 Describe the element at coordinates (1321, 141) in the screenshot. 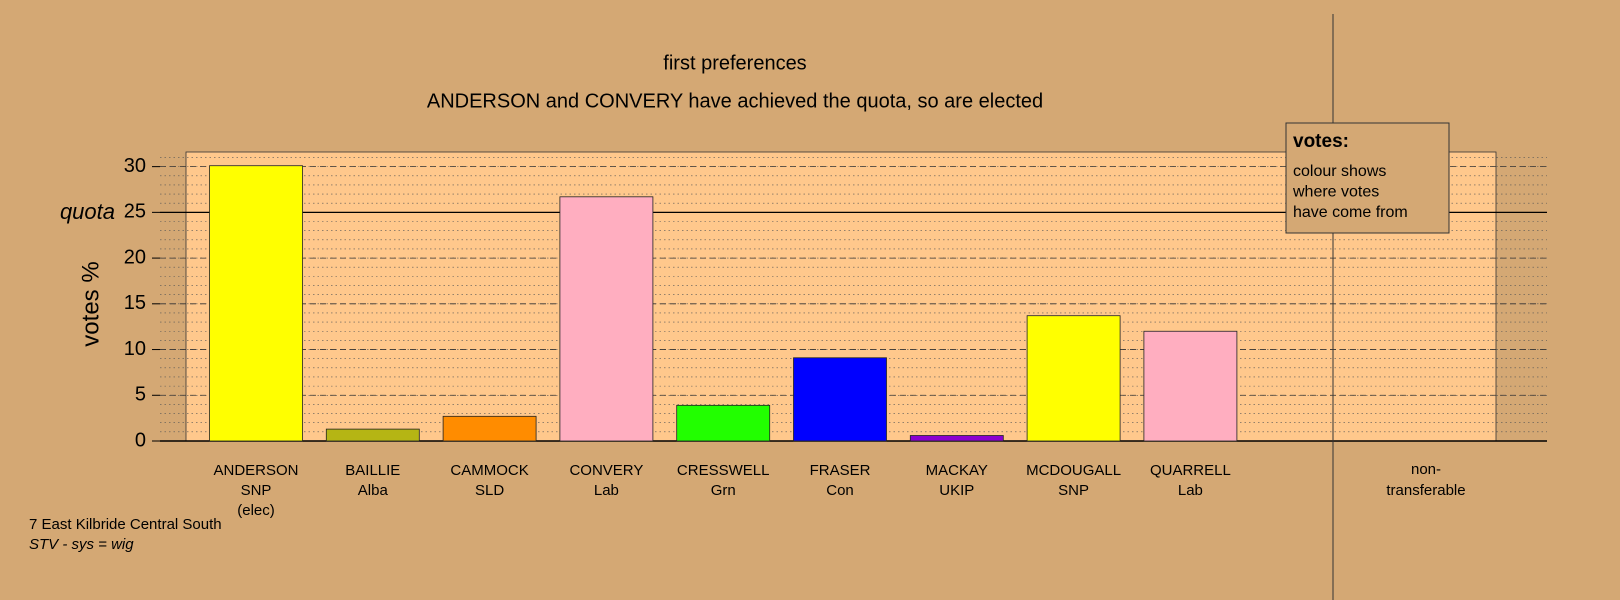

I see `legend-title: votes:` at that location.